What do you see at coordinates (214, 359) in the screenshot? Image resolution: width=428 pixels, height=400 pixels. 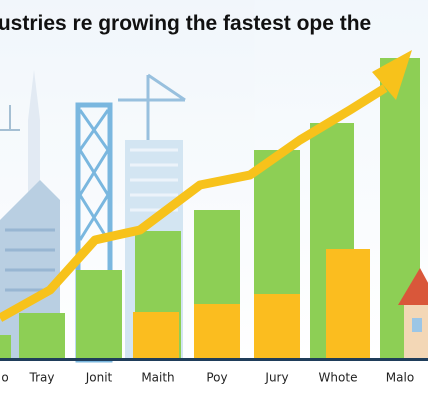 I see `baseline` at bounding box center [214, 359].